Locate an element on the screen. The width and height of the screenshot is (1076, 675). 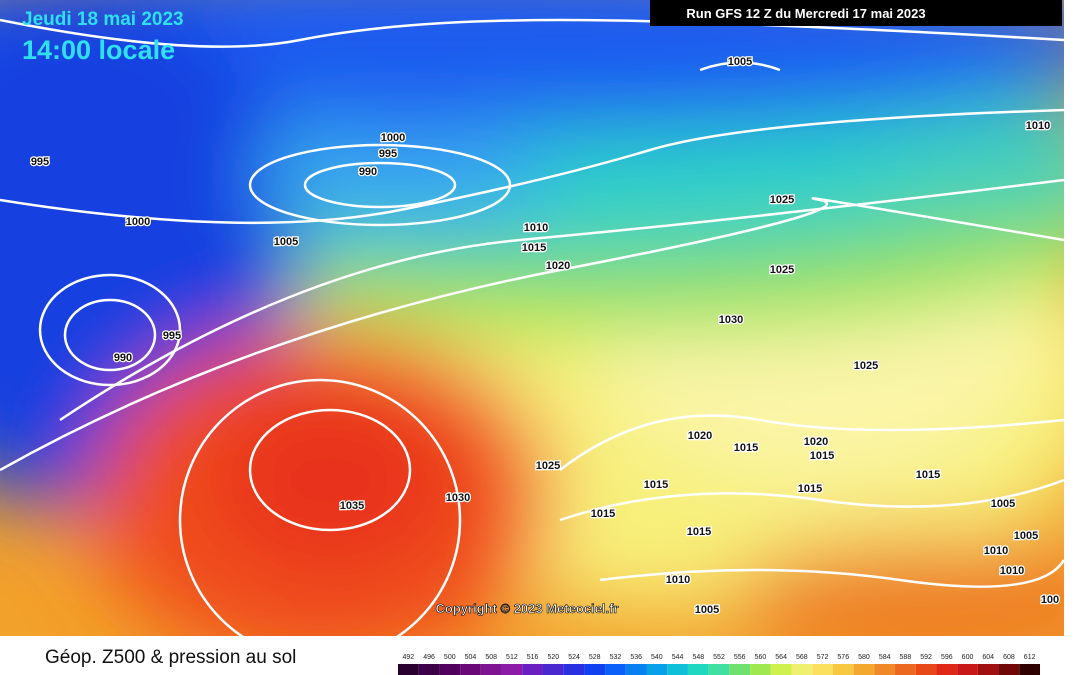
scale-label: 572 is located at coordinates (823, 657).